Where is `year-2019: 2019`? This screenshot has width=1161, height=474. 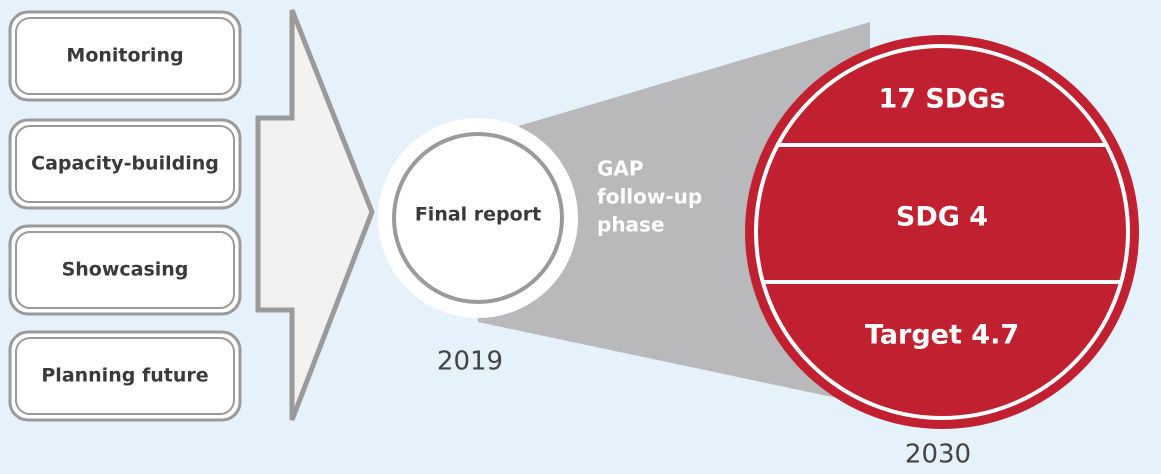
year-2019: 2019 is located at coordinates (470, 362).